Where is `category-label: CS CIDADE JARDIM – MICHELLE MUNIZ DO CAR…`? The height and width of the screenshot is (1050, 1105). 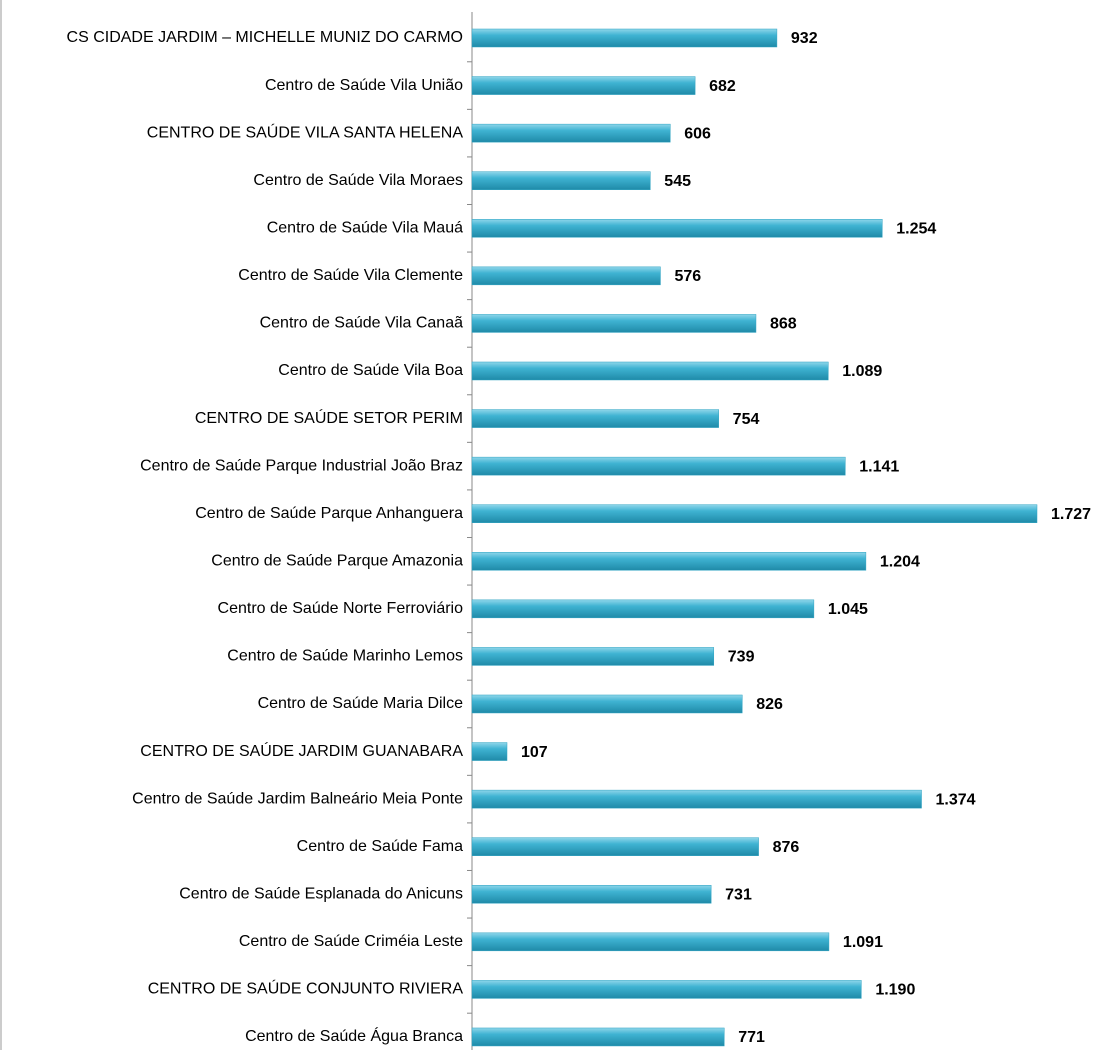
category-label: CS CIDADE JARDIM – MICHELLE MUNIZ DO CAR… is located at coordinates (265, 37).